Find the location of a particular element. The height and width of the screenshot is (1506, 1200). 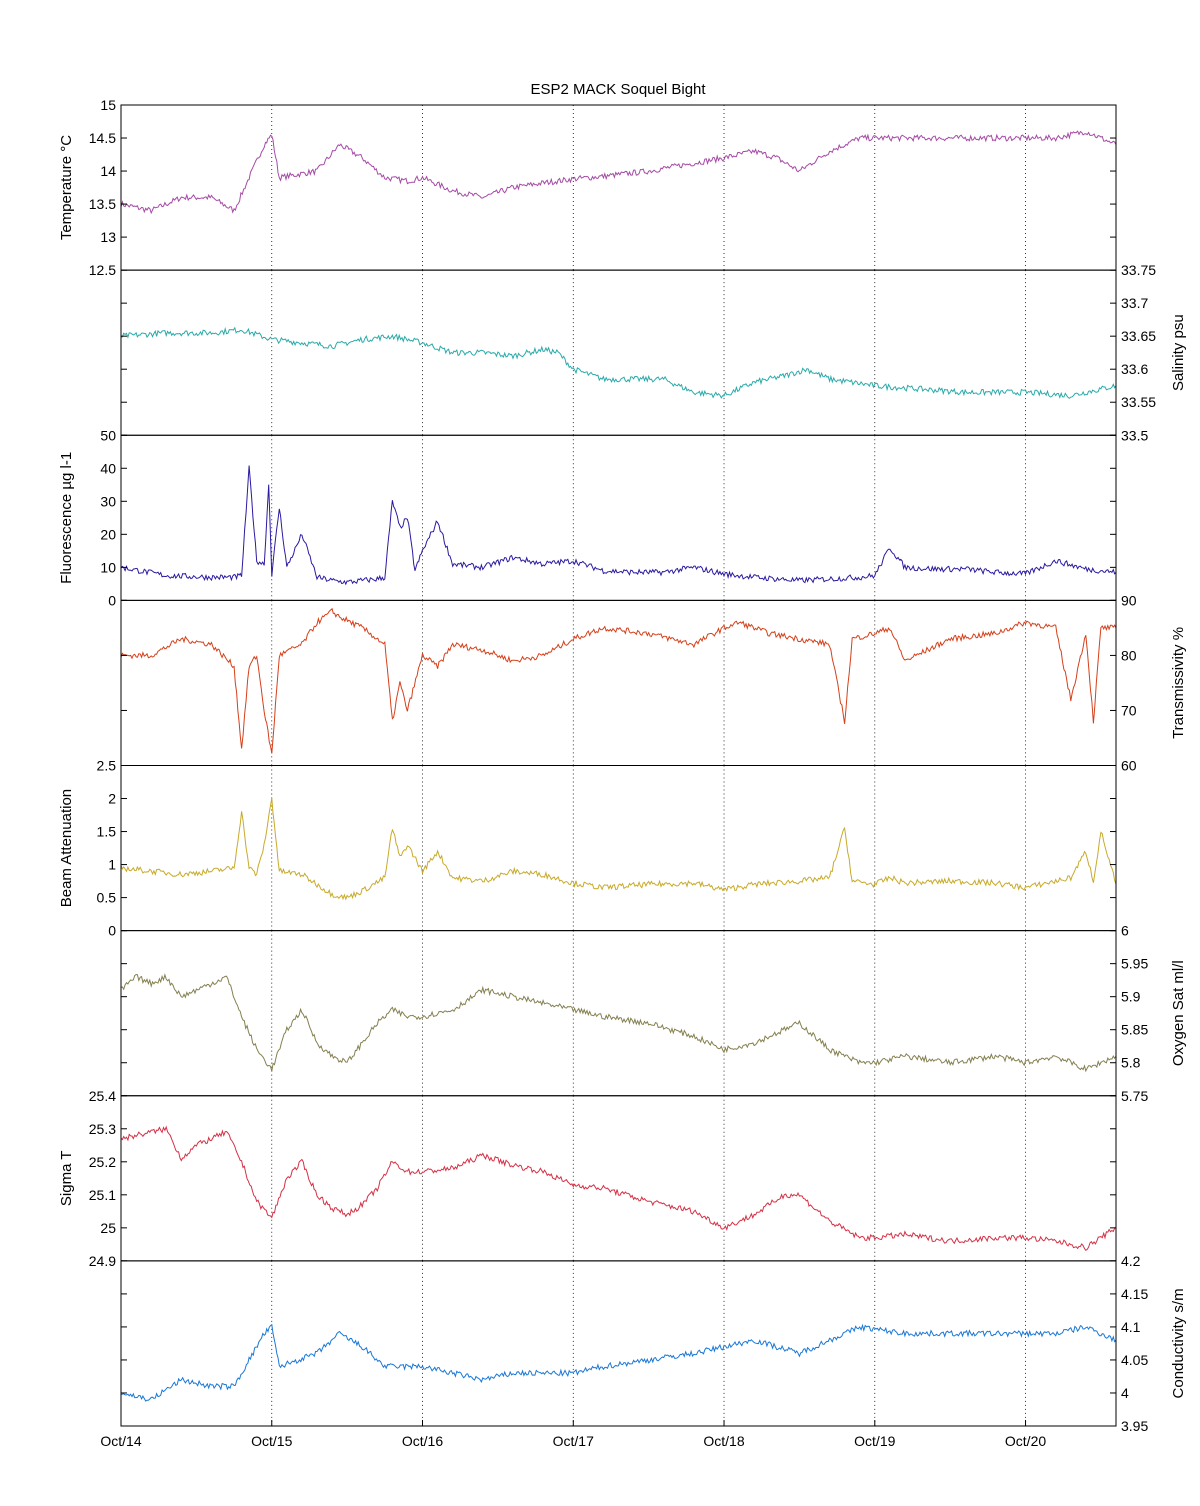

y-tick-label: 10 is located at coordinates (108, 567).